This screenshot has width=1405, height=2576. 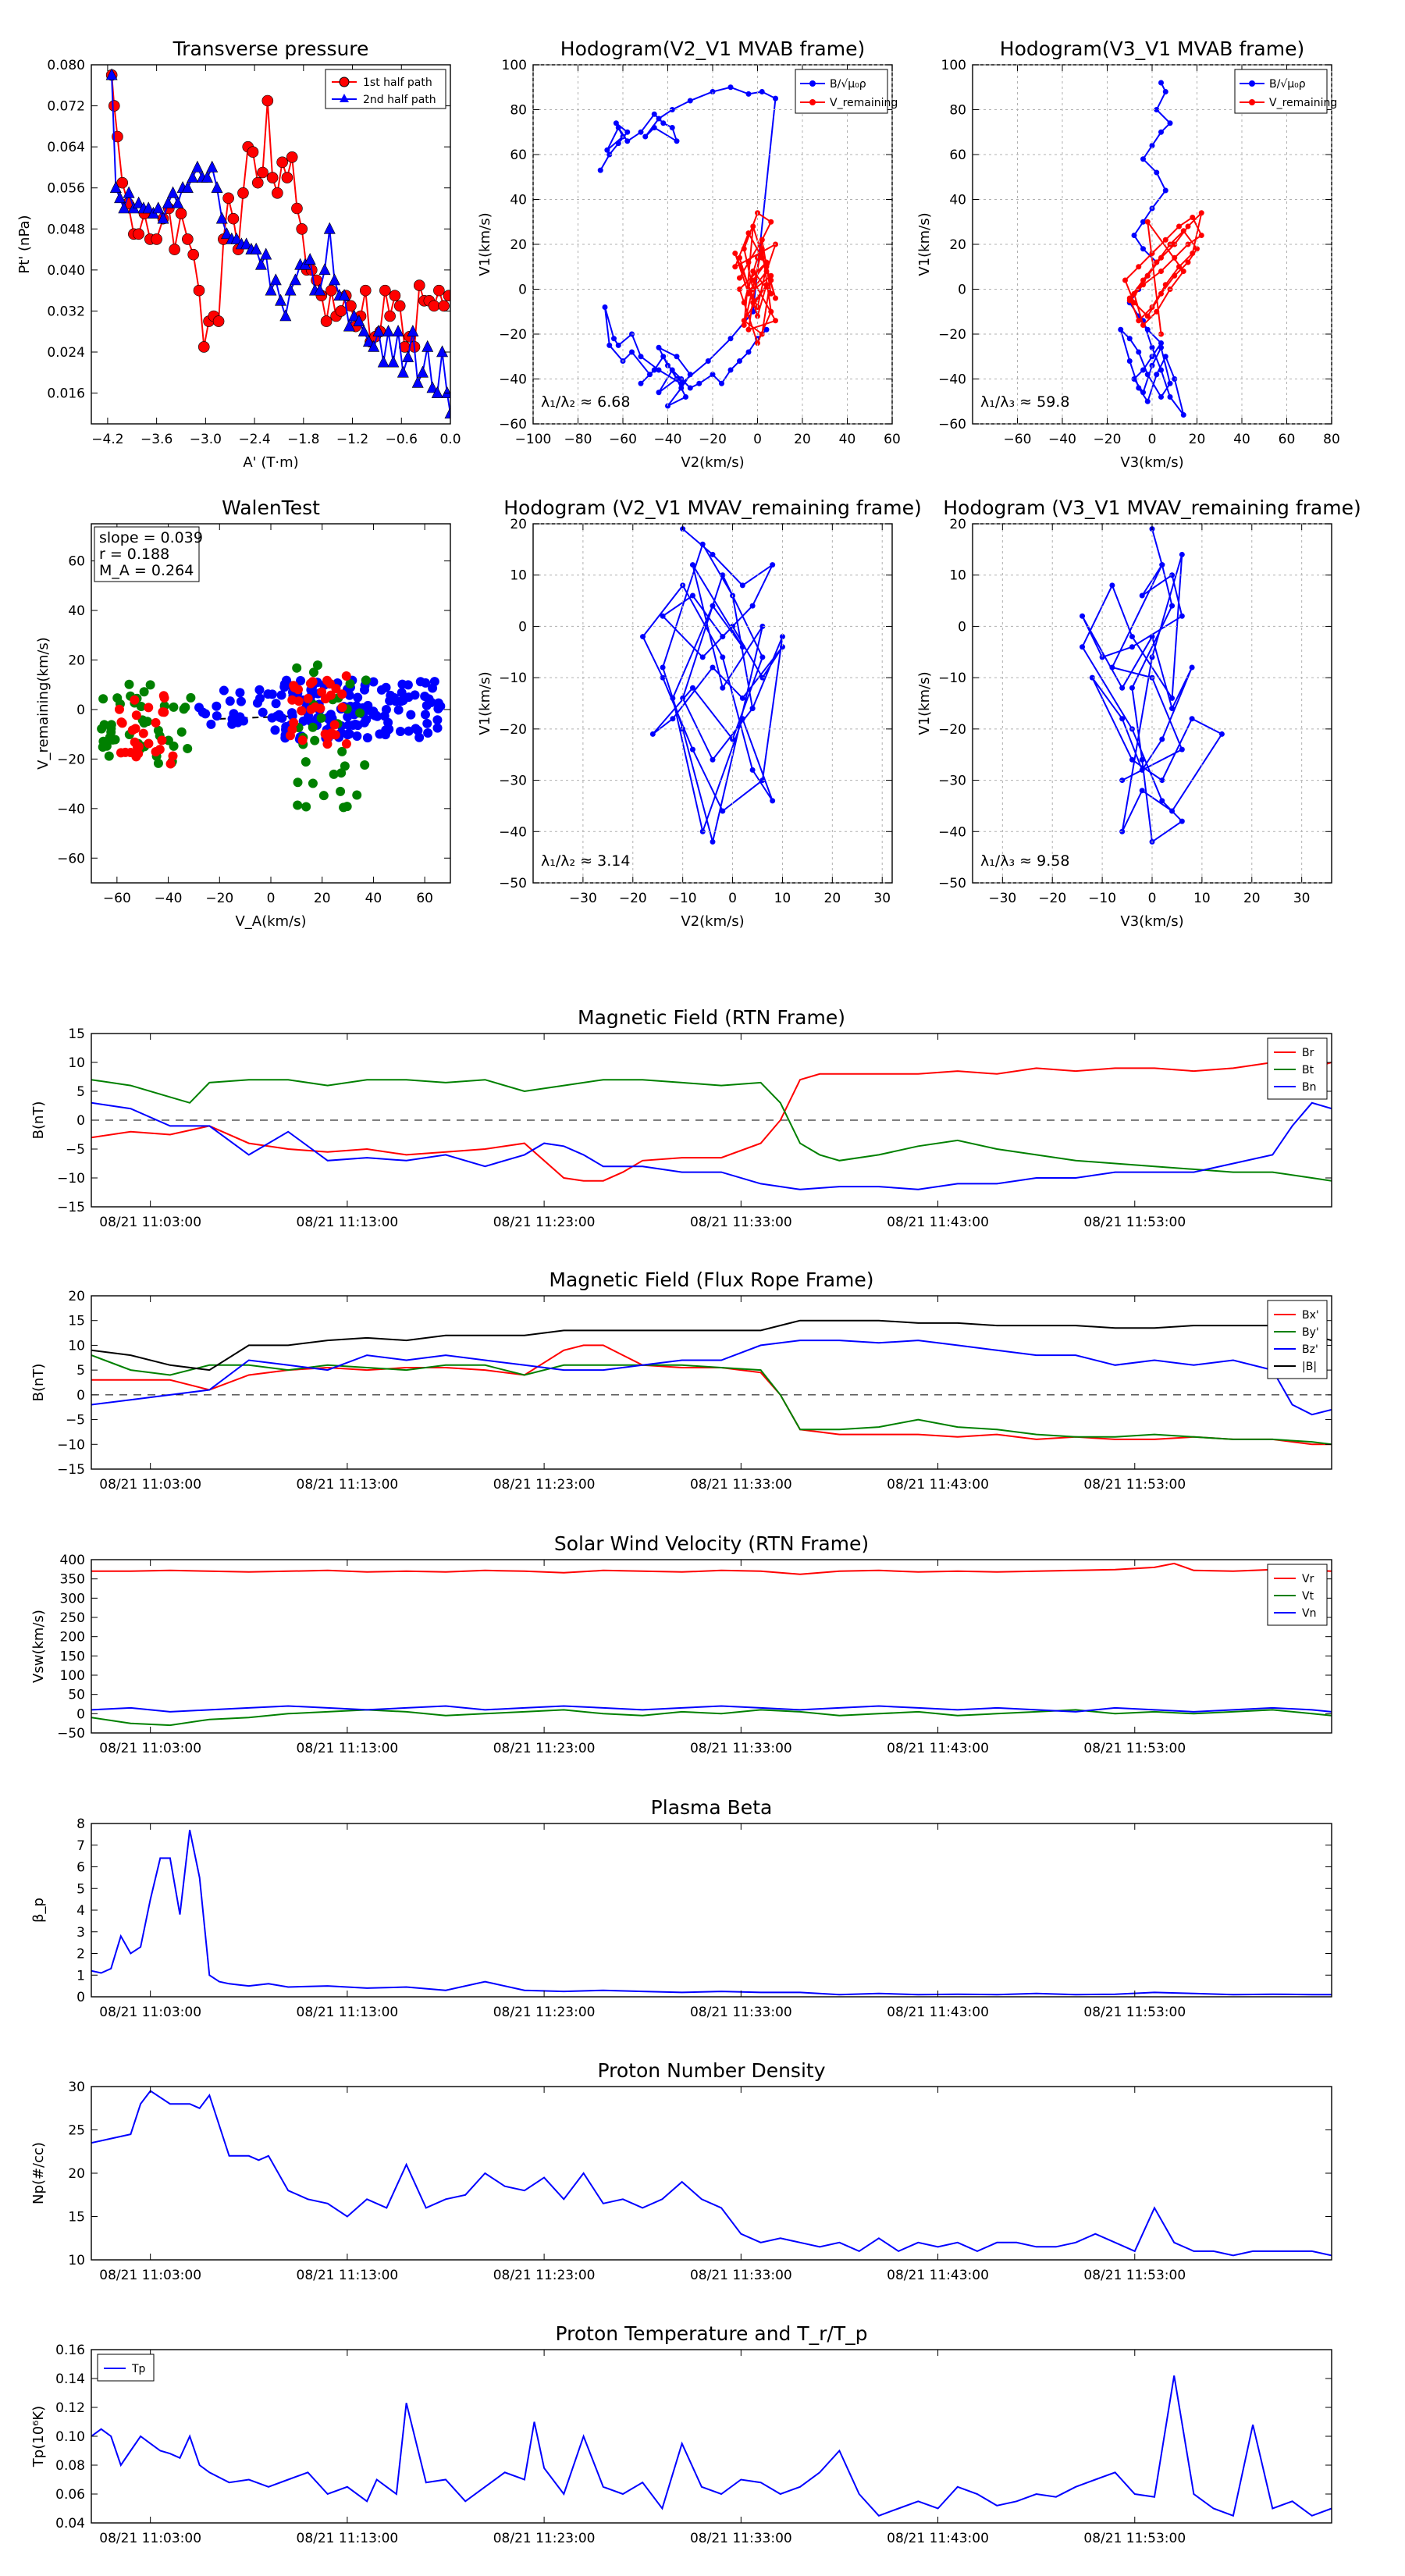 I want to click on x-tick-label: 08/21 11:53:00, so click(x=1135, y=2538).